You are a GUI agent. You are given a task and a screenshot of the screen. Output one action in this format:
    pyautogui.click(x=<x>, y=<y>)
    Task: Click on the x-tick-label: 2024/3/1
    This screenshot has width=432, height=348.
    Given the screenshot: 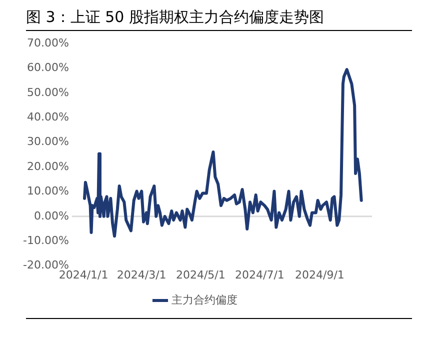 What is the action you would take?
    pyautogui.click(x=141, y=275)
    